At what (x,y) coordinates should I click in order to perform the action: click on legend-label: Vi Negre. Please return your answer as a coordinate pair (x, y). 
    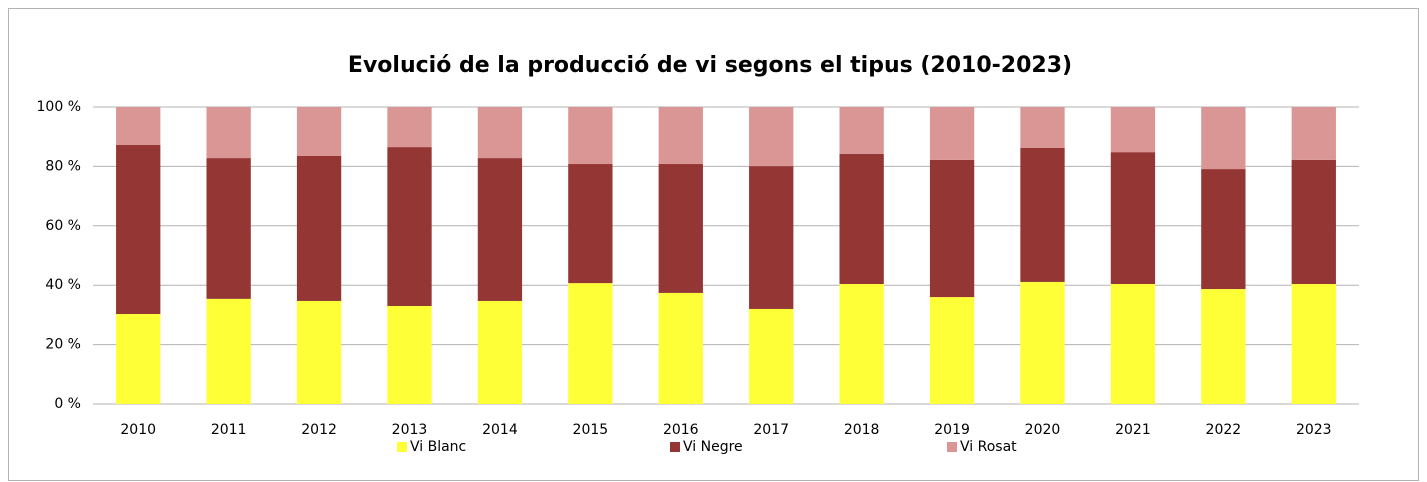
    Looking at the image, I should click on (713, 447).